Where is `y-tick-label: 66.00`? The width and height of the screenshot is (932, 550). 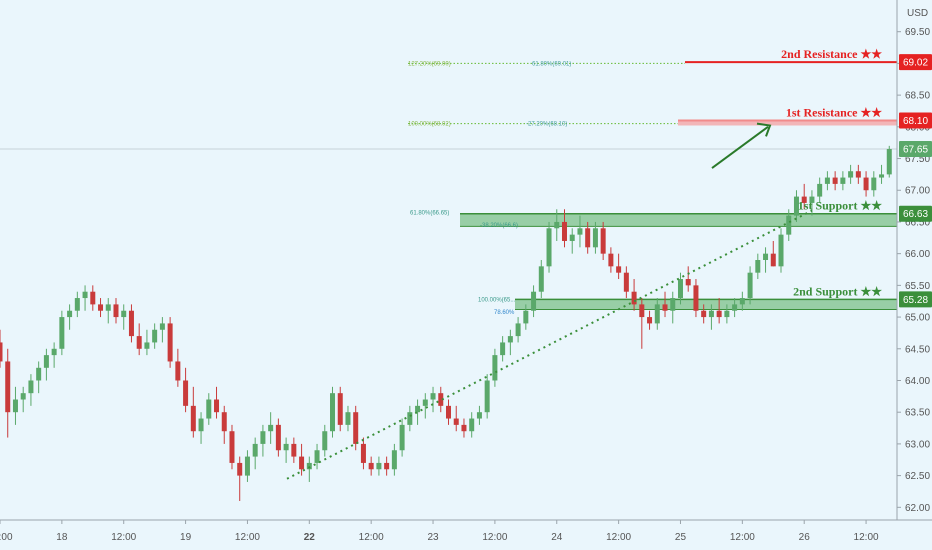
y-tick-label: 66.00 is located at coordinates (917, 254).